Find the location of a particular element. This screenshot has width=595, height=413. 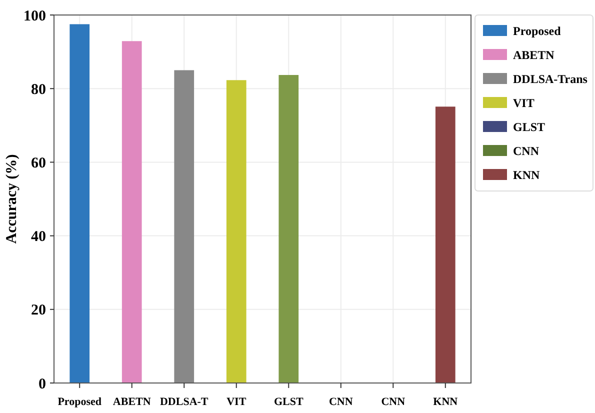

legend-label: DDLSA-Trans is located at coordinates (550, 79).